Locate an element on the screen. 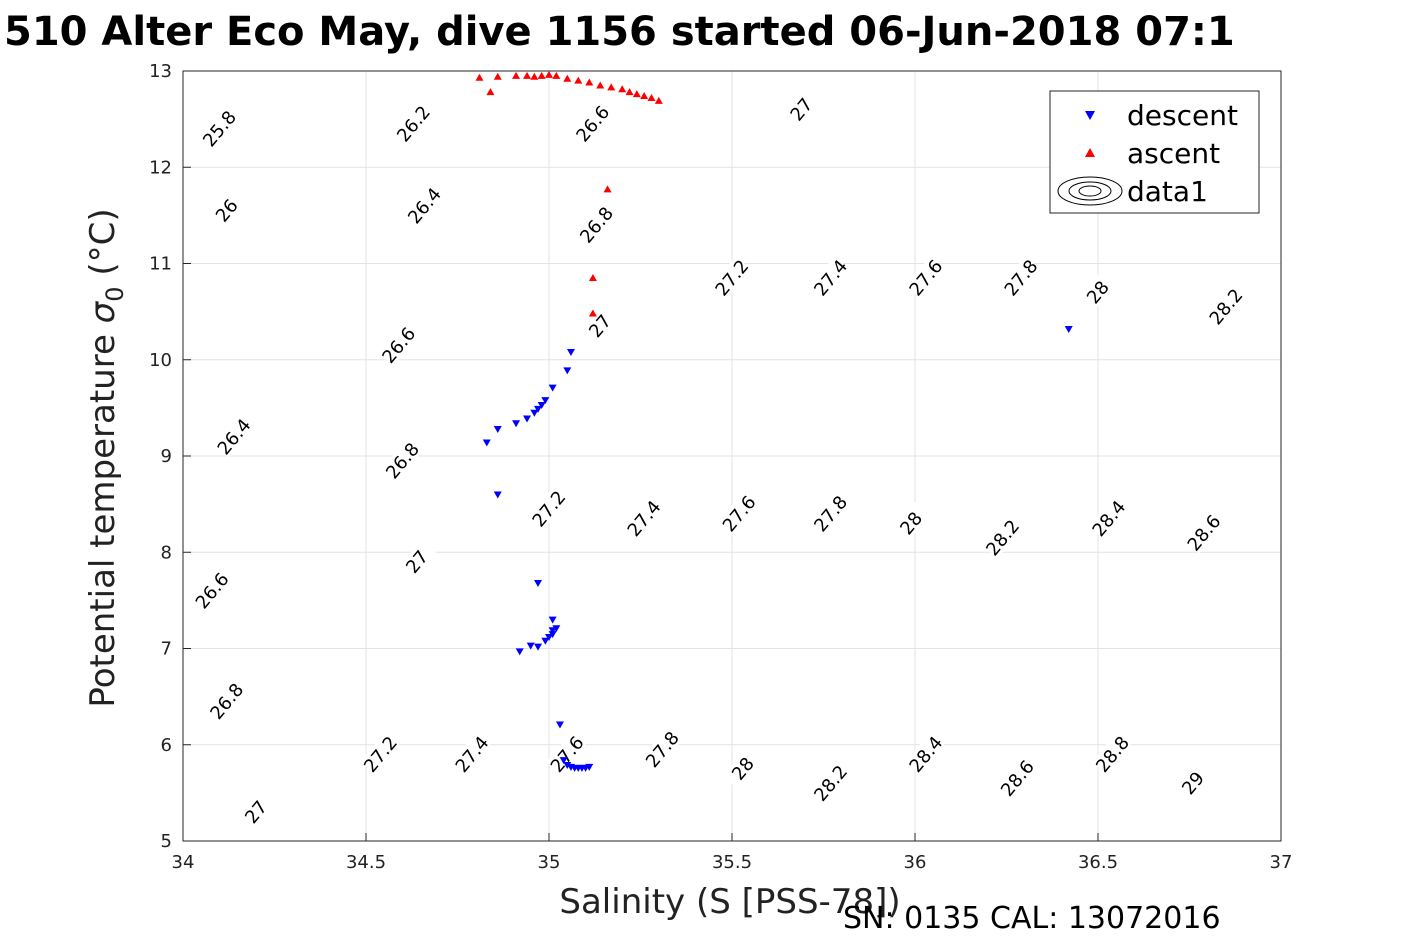 The width and height of the screenshot is (1417, 945). y-tick-label: 11 is located at coordinates (160, 264).